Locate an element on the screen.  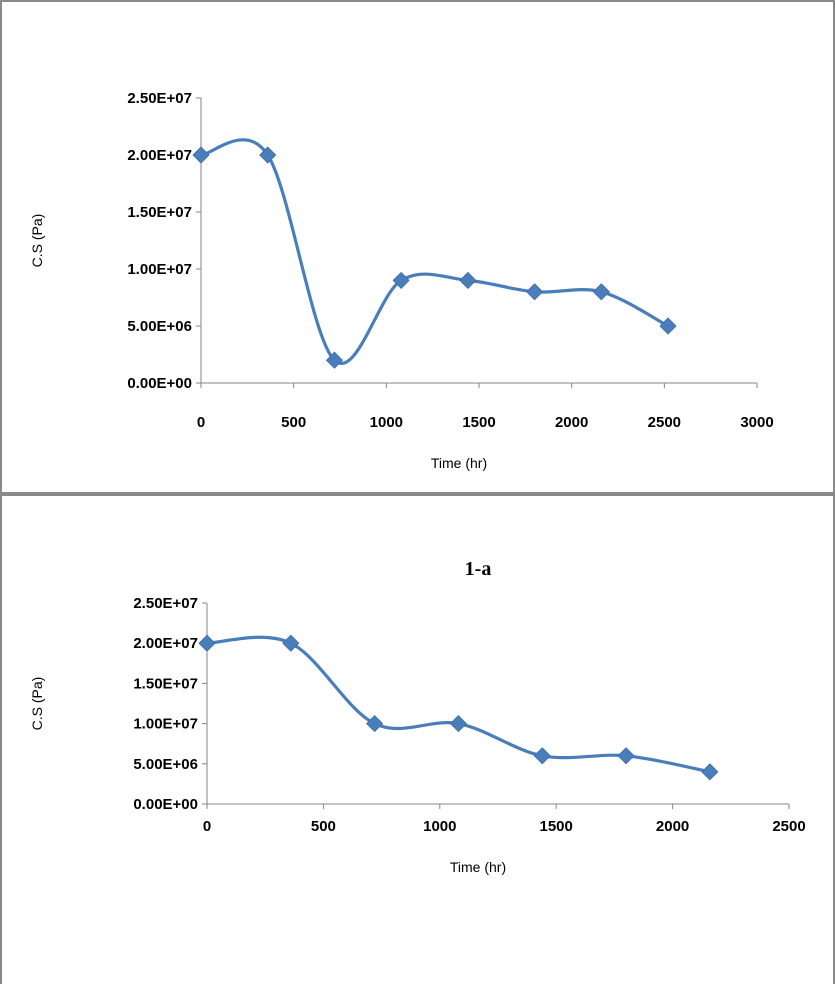
x-tick-label: 3000 is located at coordinates (756, 422).